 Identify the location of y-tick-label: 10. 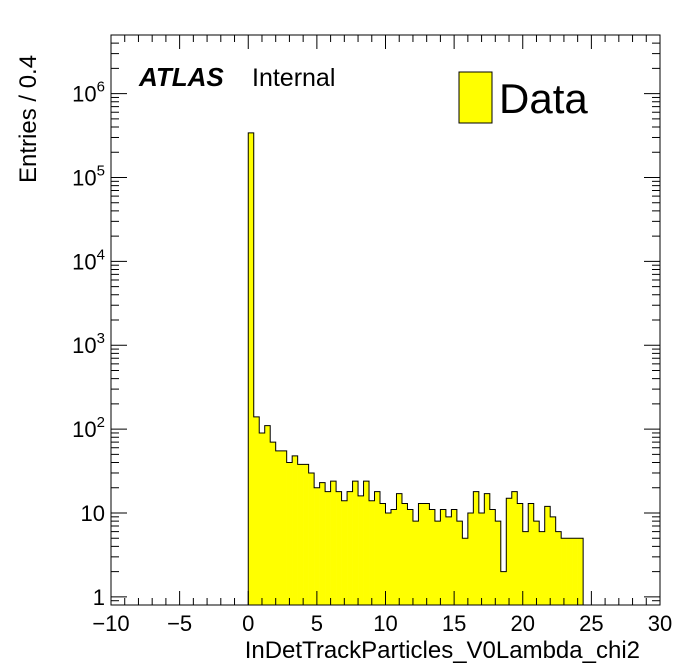
(93, 513).